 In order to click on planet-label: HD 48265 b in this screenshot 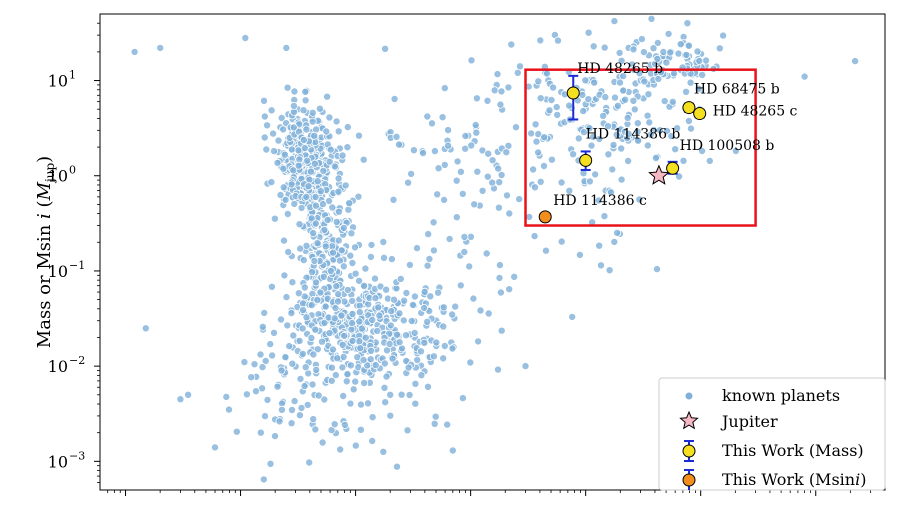, I will do `click(620, 69)`.